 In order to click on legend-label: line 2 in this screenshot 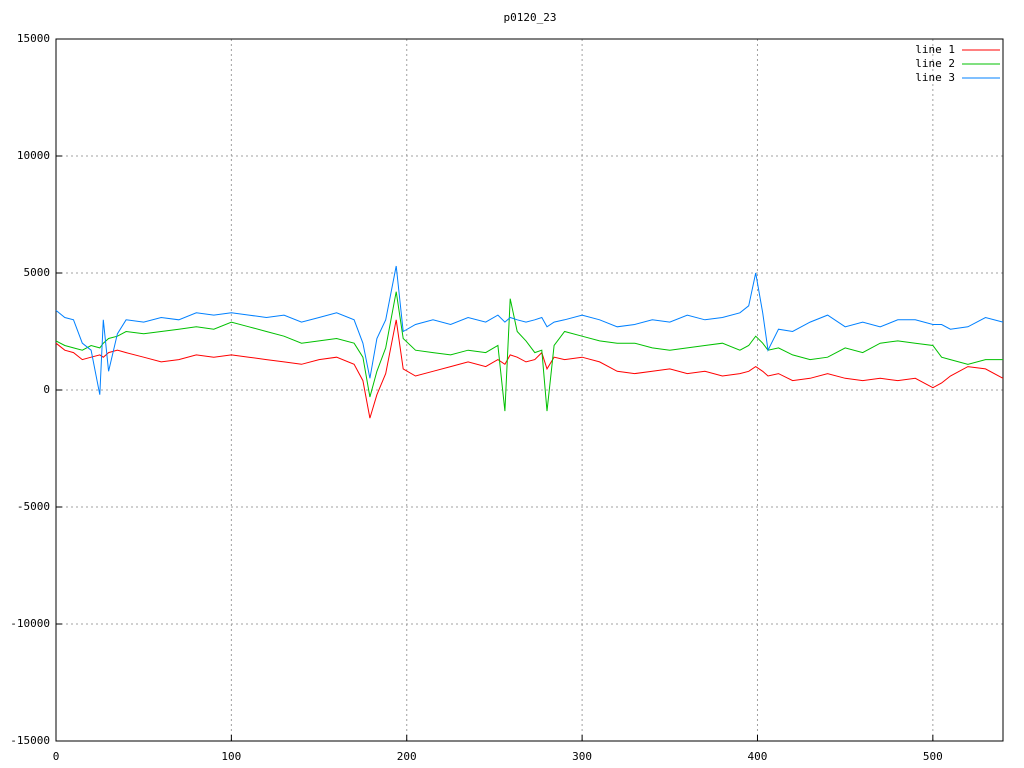, I will do `click(935, 63)`.